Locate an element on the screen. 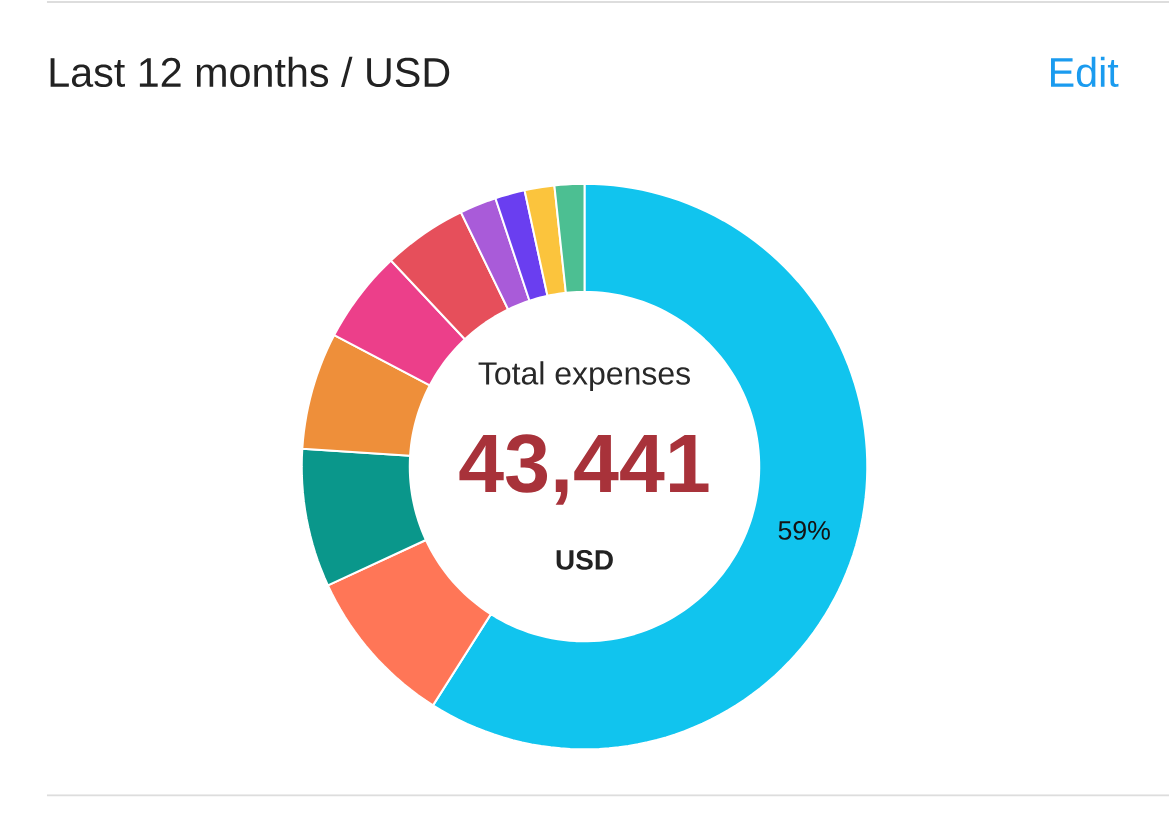 The height and width of the screenshot is (814, 1170). text: USD is located at coordinates (584, 559).